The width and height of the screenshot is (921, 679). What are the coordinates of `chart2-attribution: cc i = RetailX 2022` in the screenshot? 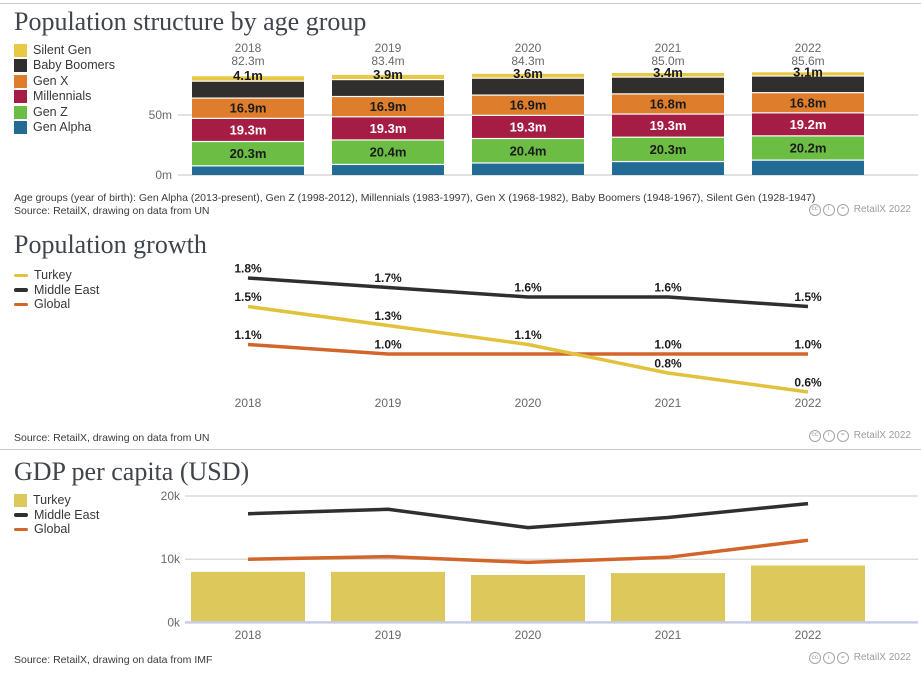 It's located at (859, 435).